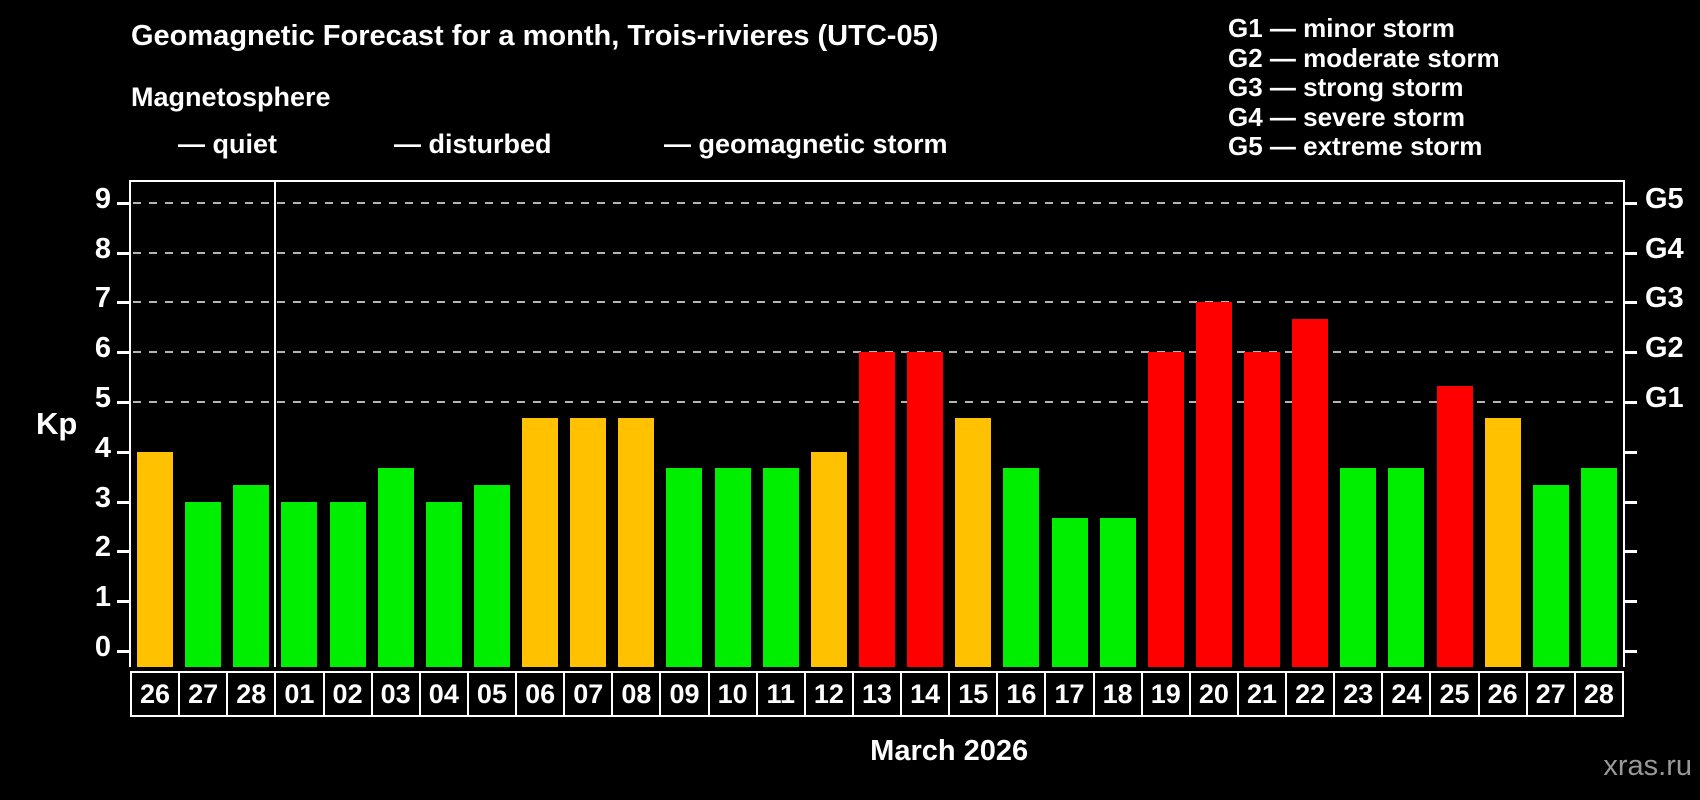 The width and height of the screenshot is (1700, 800). What do you see at coordinates (780, 694) in the screenshot?
I see `day-label-13-11: 11` at bounding box center [780, 694].